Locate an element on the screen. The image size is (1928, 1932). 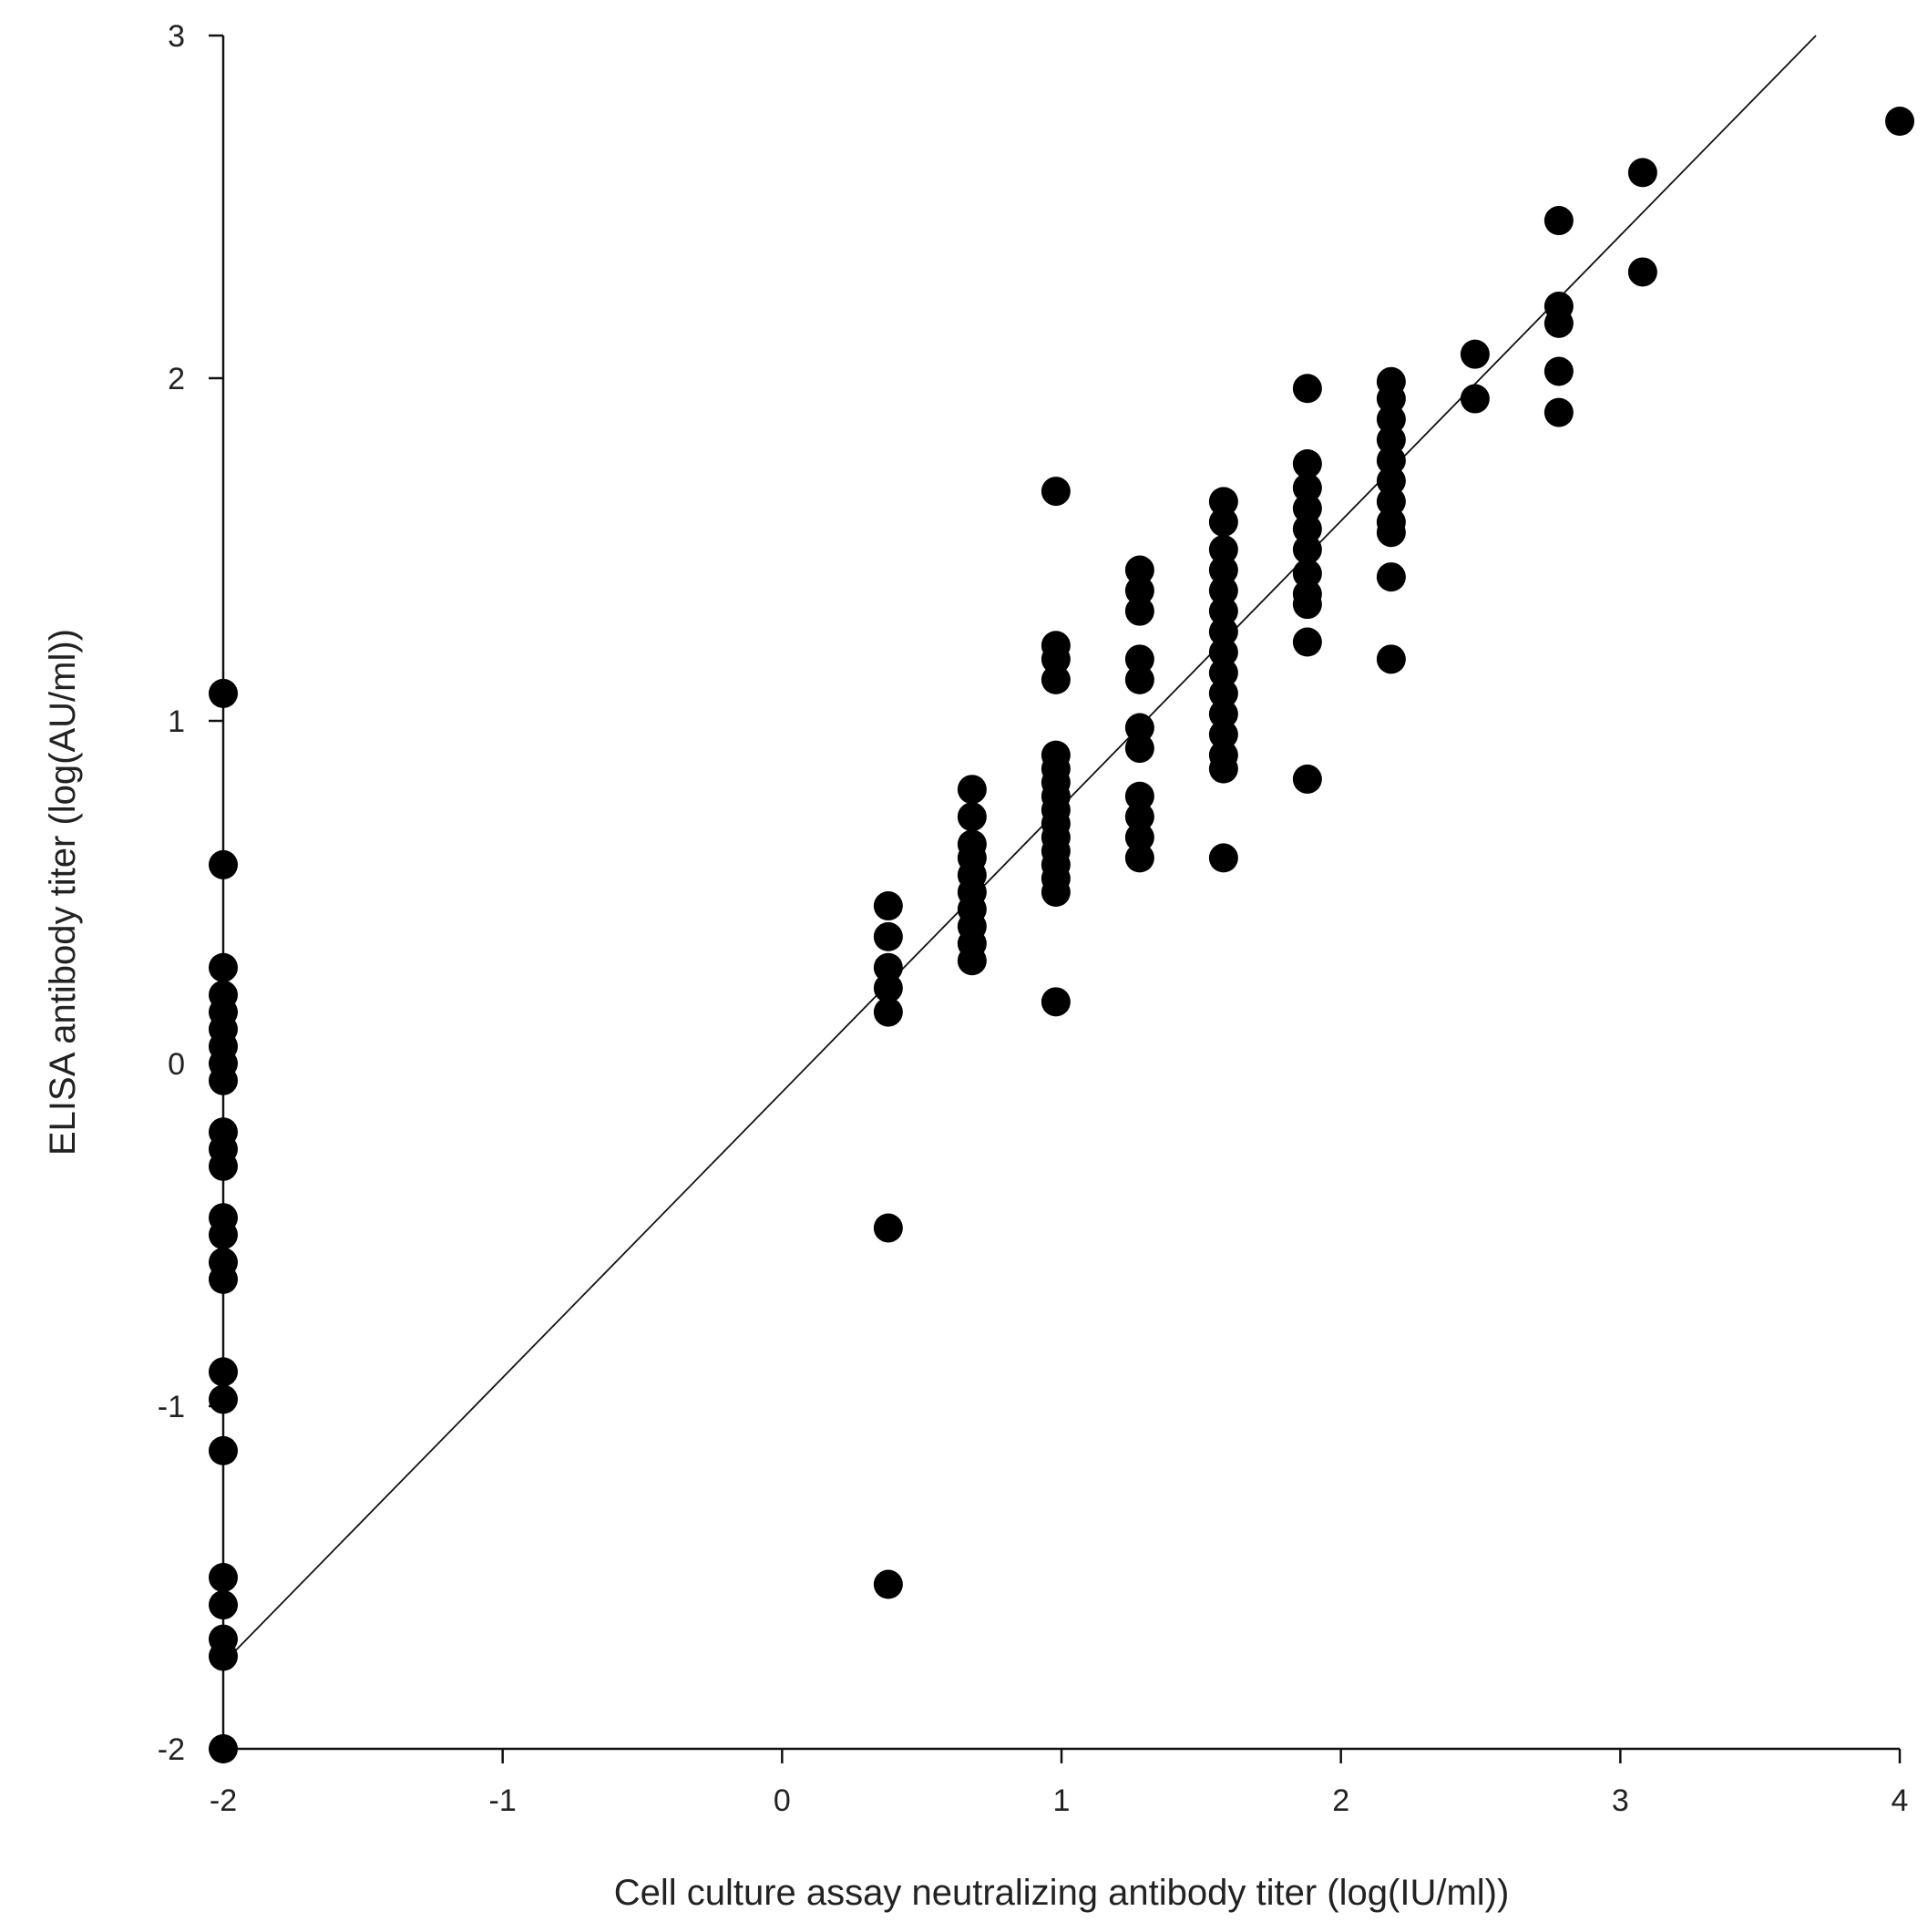
x-tick-label: 4 is located at coordinates (1901, 1800).